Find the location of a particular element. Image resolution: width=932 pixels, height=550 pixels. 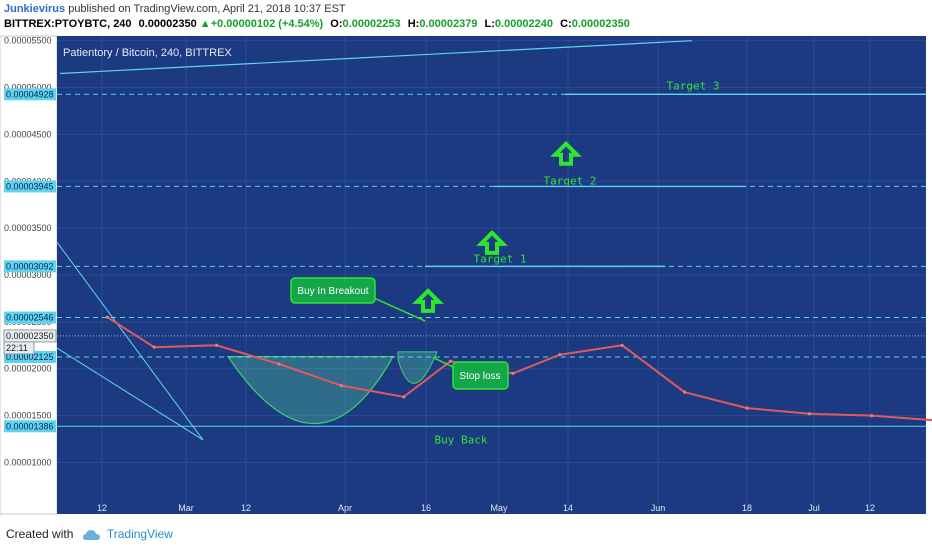

stop-callout-label: Stop loss is located at coordinates (479, 376).